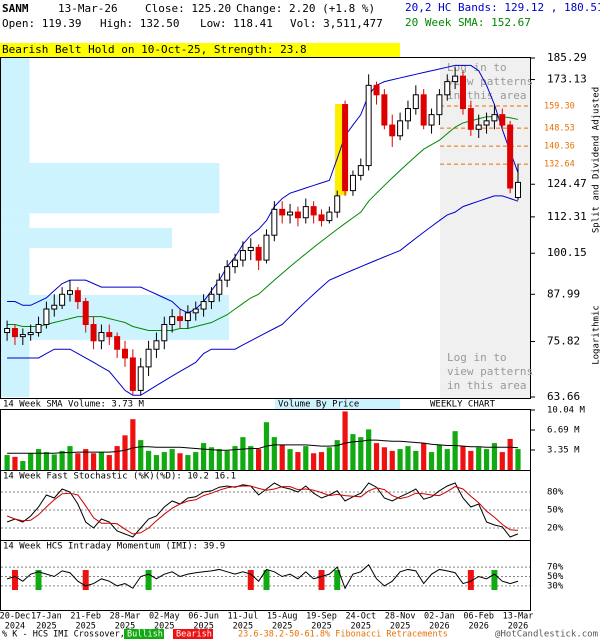 The height and width of the screenshot is (640, 600). I want to click on login-notice: in this area, so click(486, 95).